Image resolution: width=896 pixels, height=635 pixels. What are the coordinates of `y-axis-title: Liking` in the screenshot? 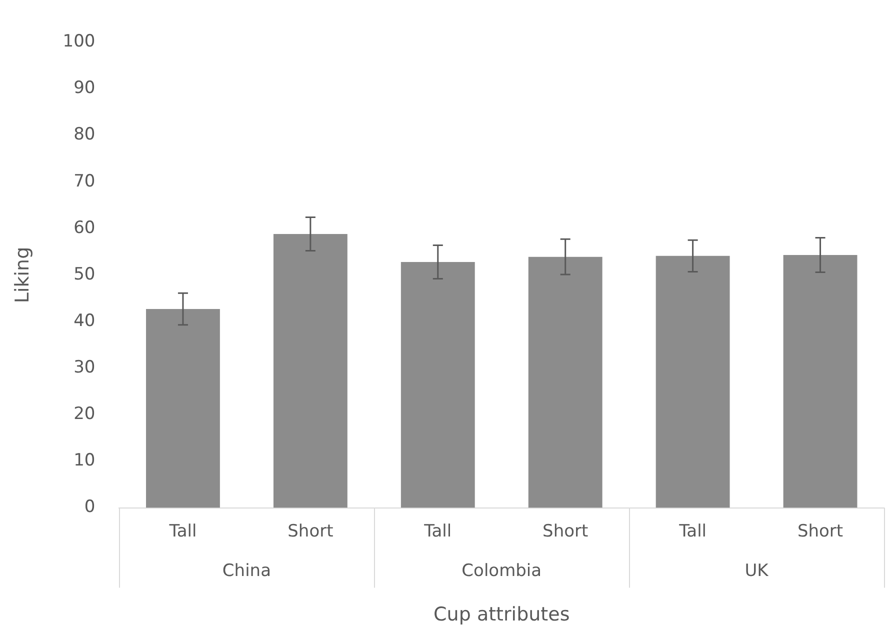 It's located at (22, 275).